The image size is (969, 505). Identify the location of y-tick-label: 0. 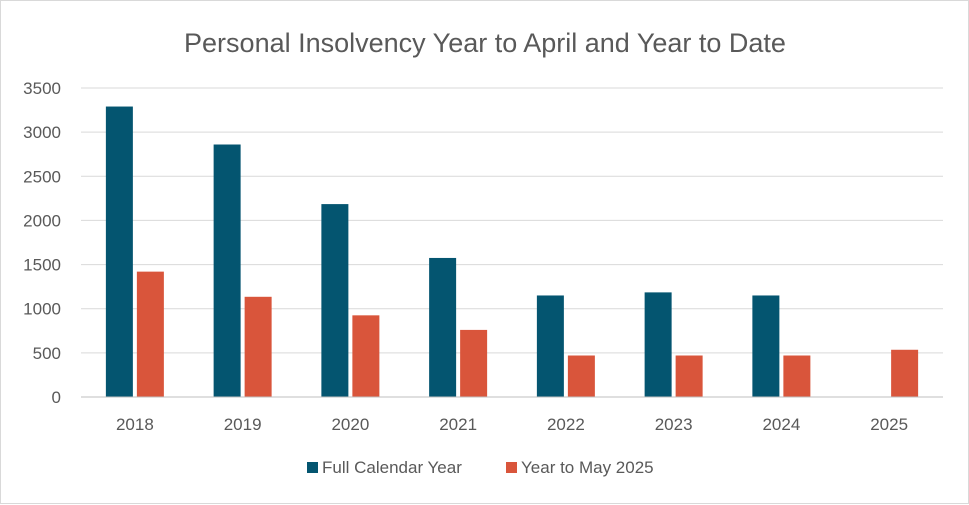
(56, 397).